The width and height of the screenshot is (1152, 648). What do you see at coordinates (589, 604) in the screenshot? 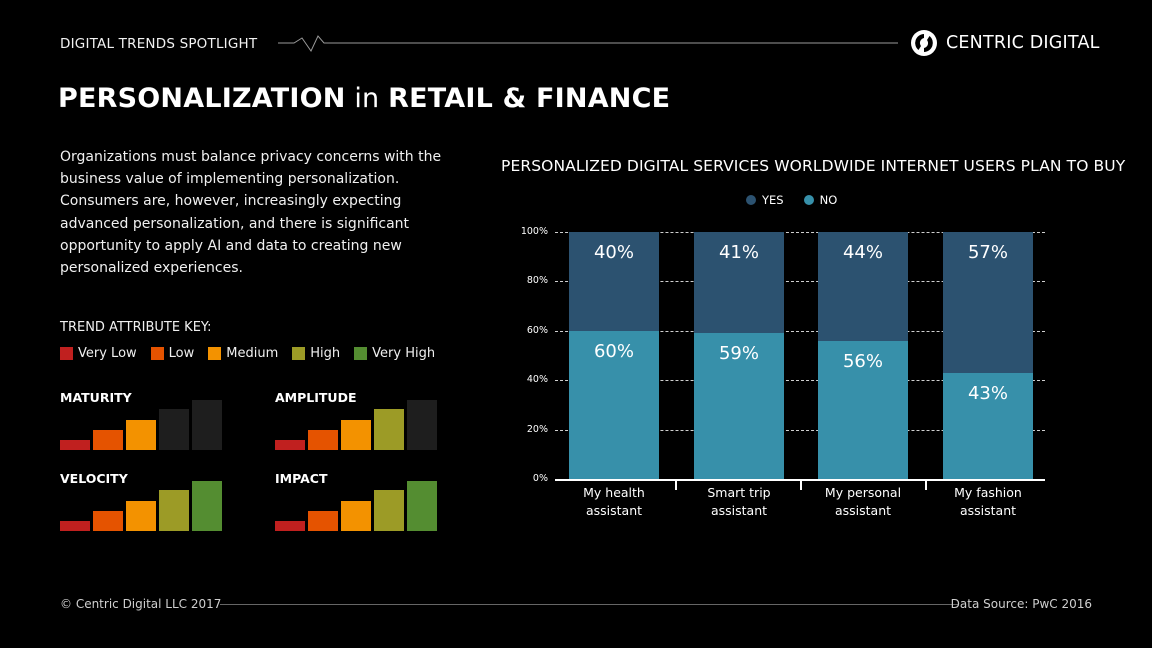
I see `footer-divider` at bounding box center [589, 604].